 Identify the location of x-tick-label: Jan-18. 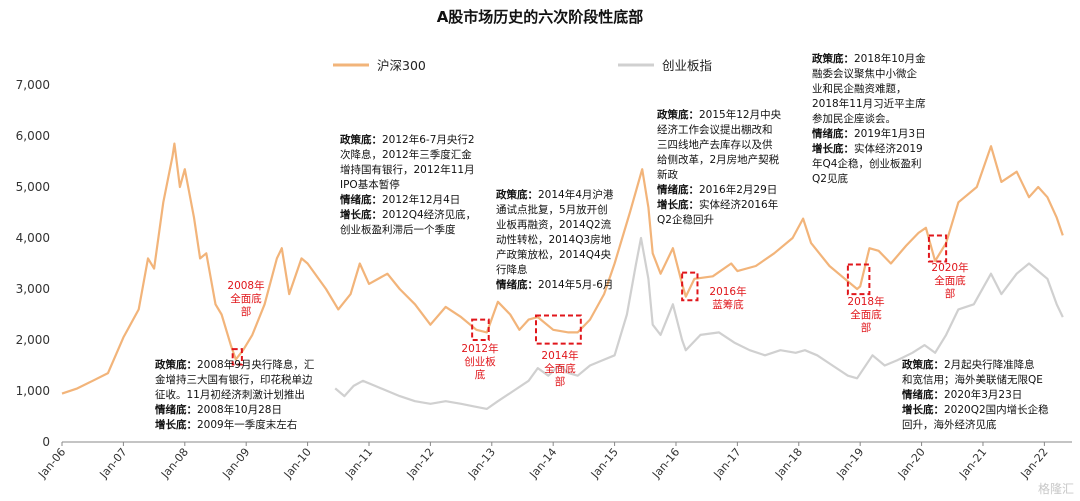
(788, 464).